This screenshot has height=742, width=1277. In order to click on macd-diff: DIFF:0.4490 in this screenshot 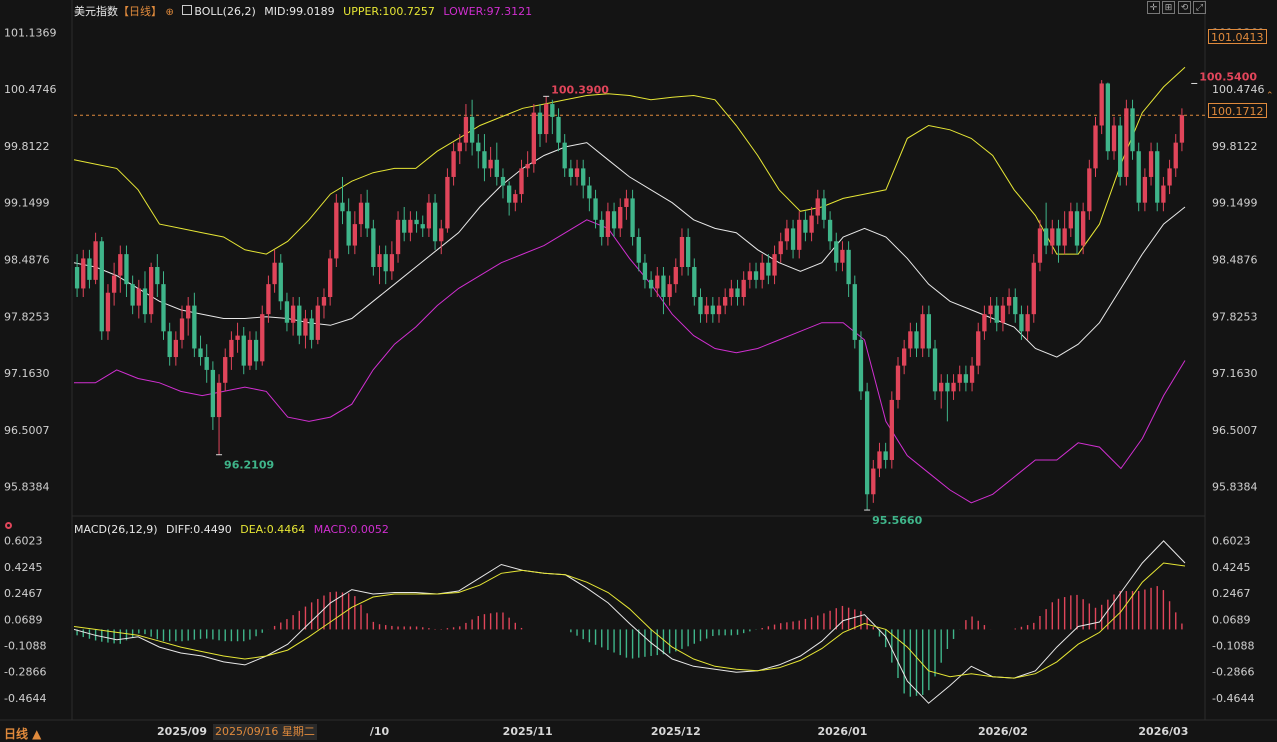, I will do `click(199, 529)`.